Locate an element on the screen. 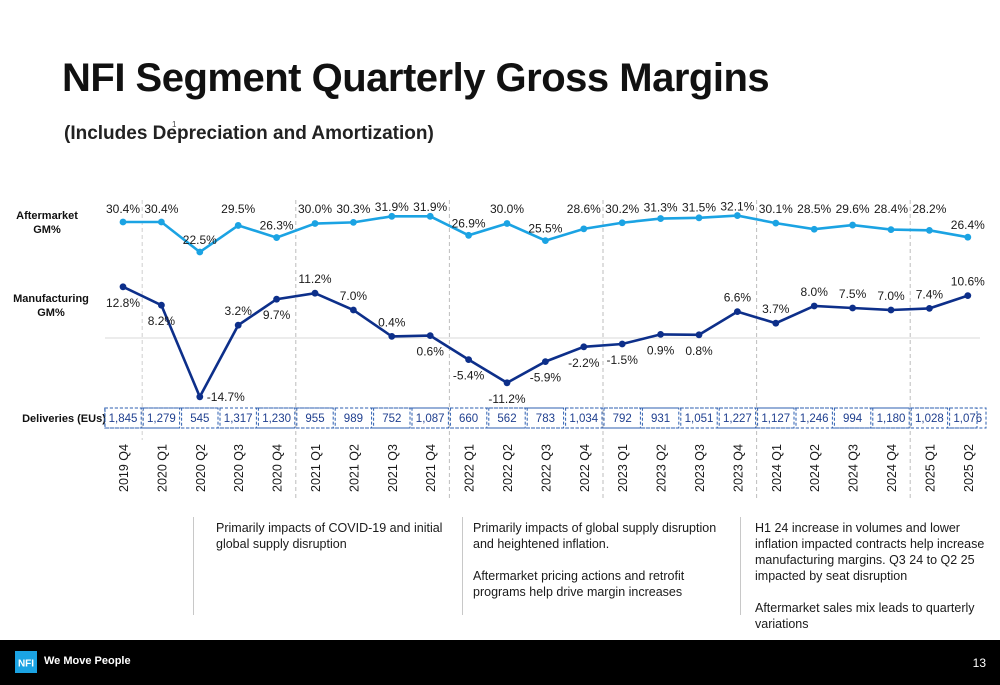 The image size is (1000, 685). aftermarket-data-label: 29.5% is located at coordinates (238, 209).